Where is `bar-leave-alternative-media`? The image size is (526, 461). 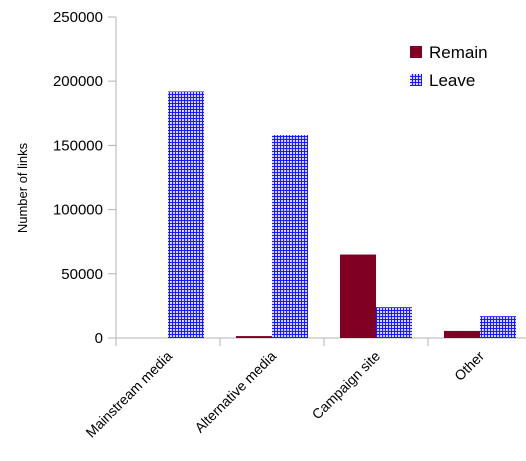
bar-leave-alternative-media is located at coordinates (290, 236).